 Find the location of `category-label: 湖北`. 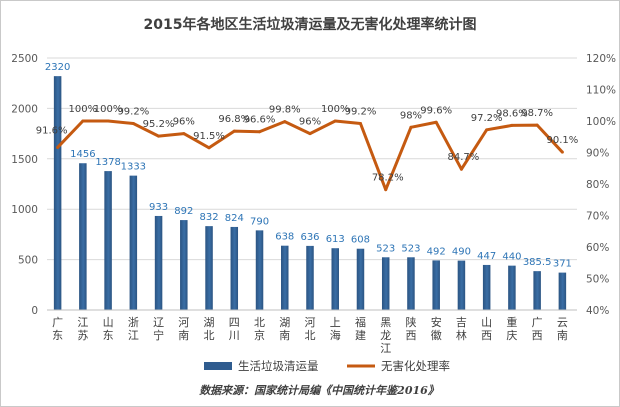

category-label: 湖北 is located at coordinates (209, 329).